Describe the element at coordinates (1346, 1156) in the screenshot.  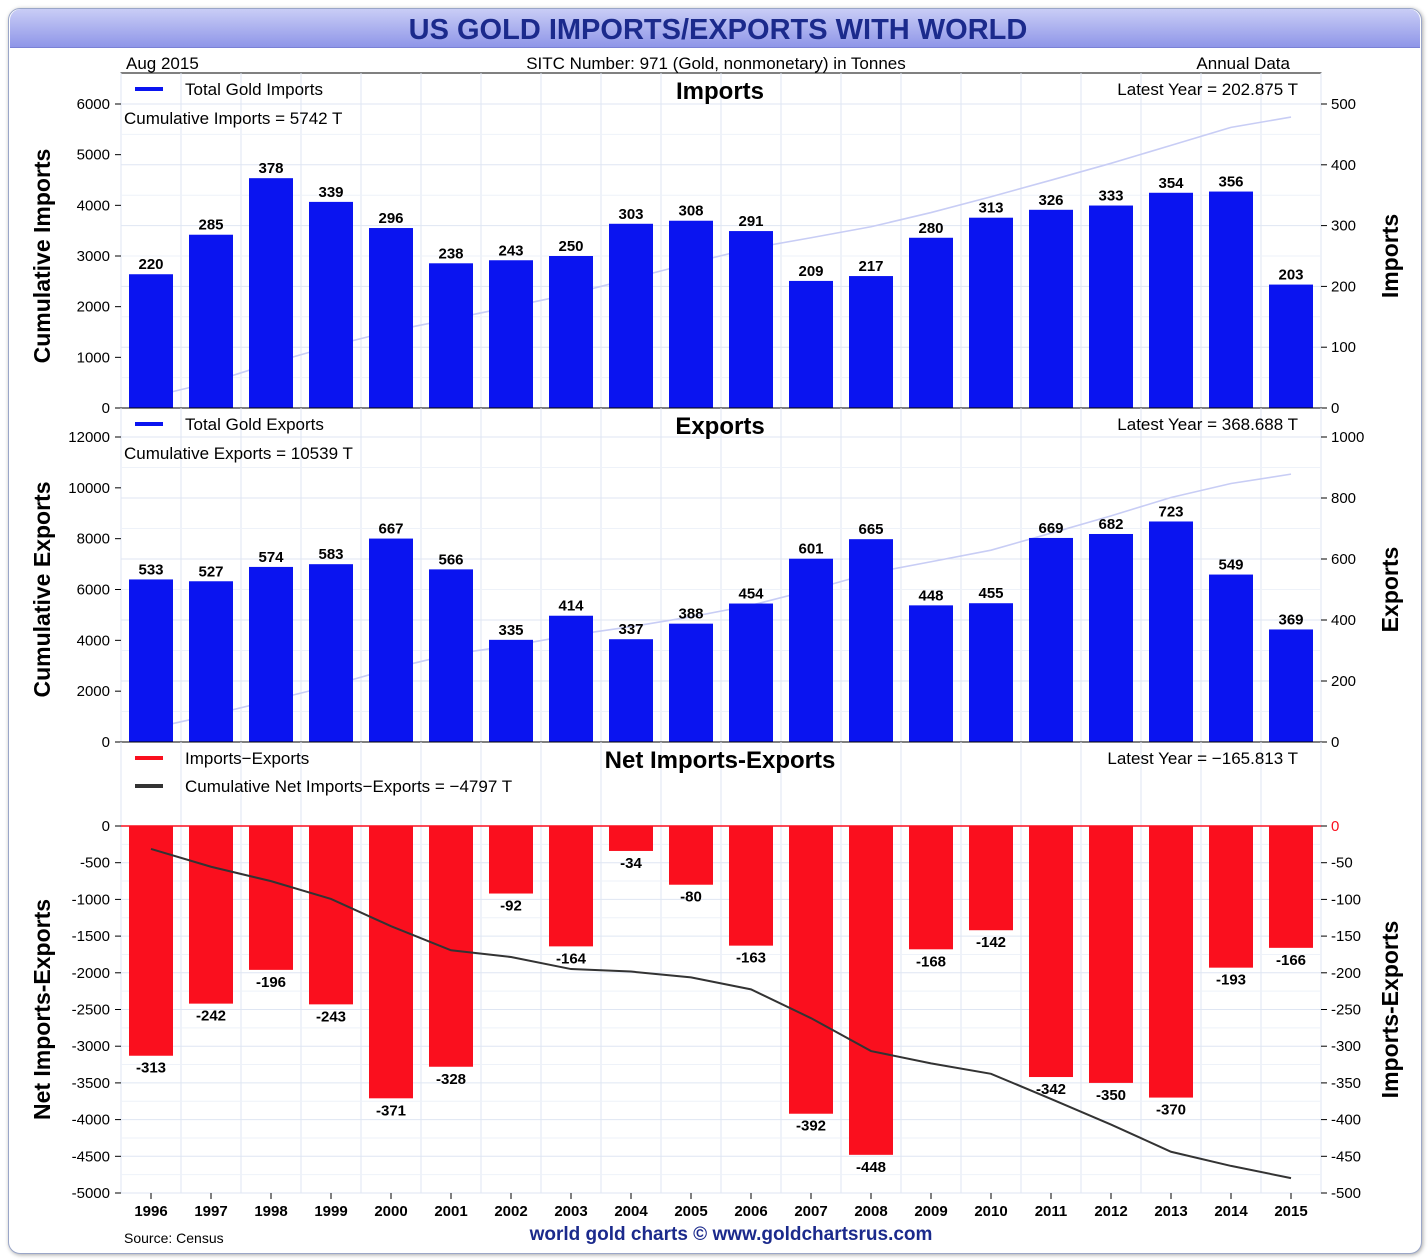
I see `tick-label-right: -450` at that location.